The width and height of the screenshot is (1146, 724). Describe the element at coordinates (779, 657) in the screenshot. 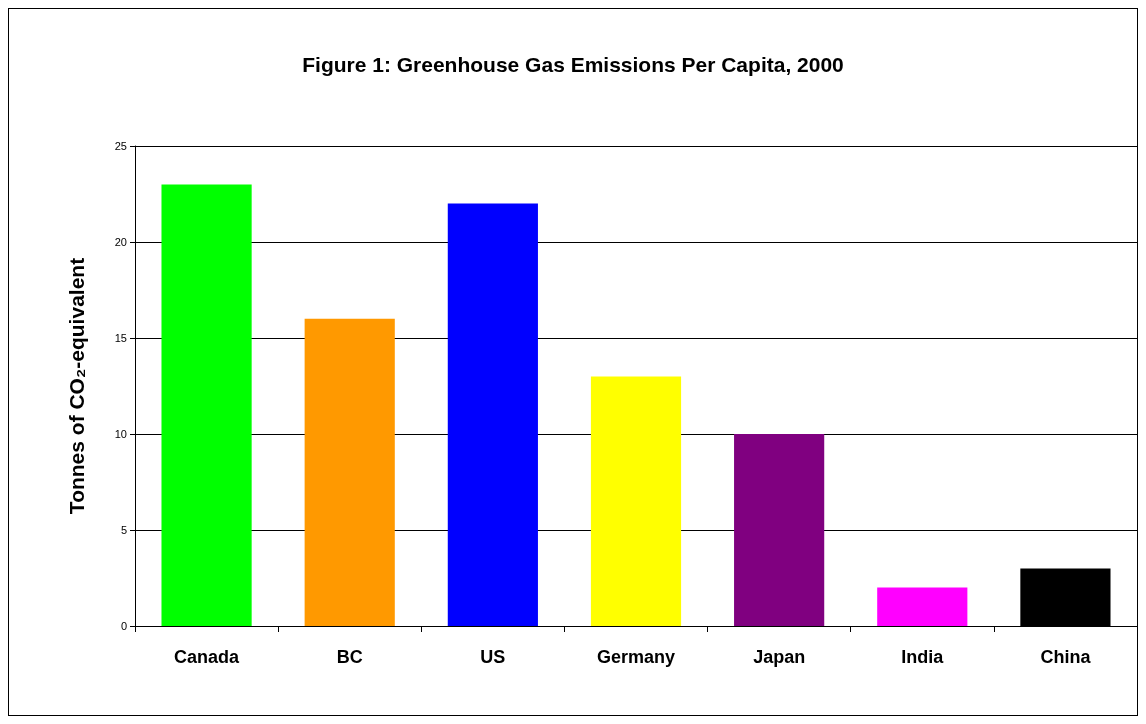

I see `x-tick-label: Japan` at that location.